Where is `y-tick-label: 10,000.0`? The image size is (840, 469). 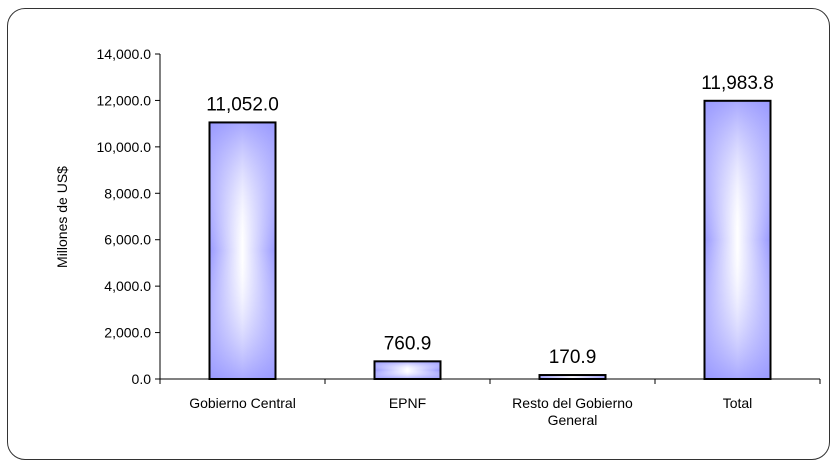 y-tick-label: 10,000.0 is located at coordinates (124, 147).